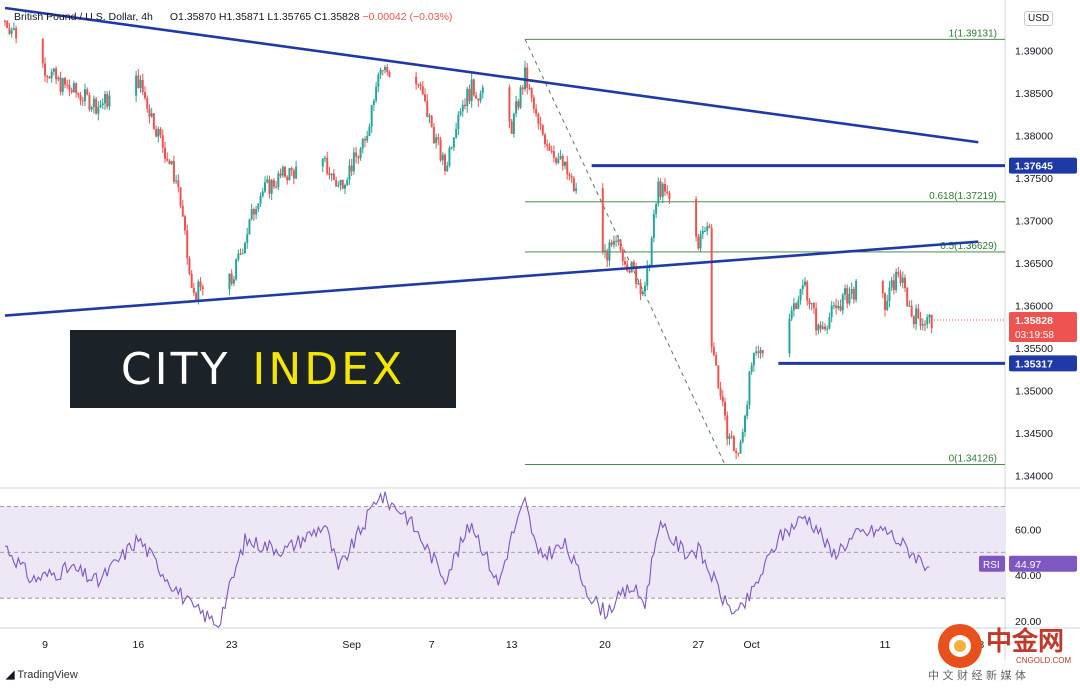 Image resolution: width=1080 pixels, height=697 pixels. I want to click on price-tick-label: 1.38500, so click(1034, 94).